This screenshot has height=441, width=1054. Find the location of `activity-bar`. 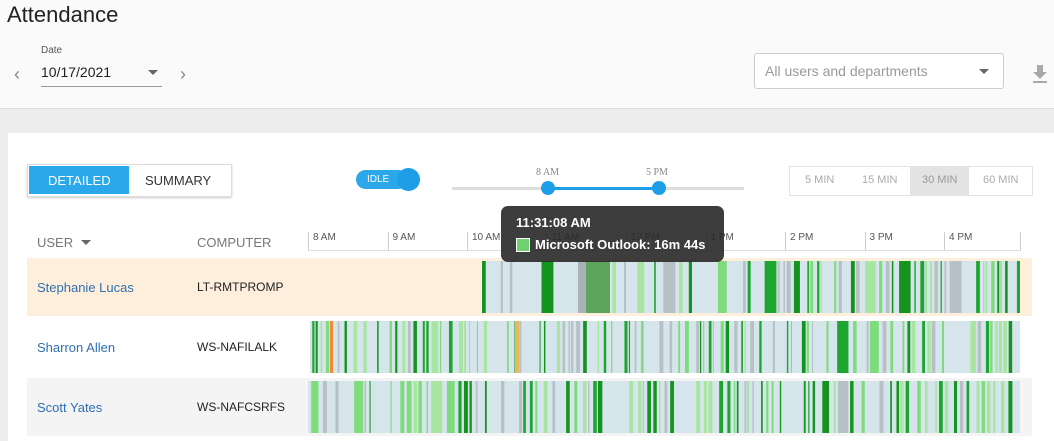

activity-bar is located at coordinates (664, 407).